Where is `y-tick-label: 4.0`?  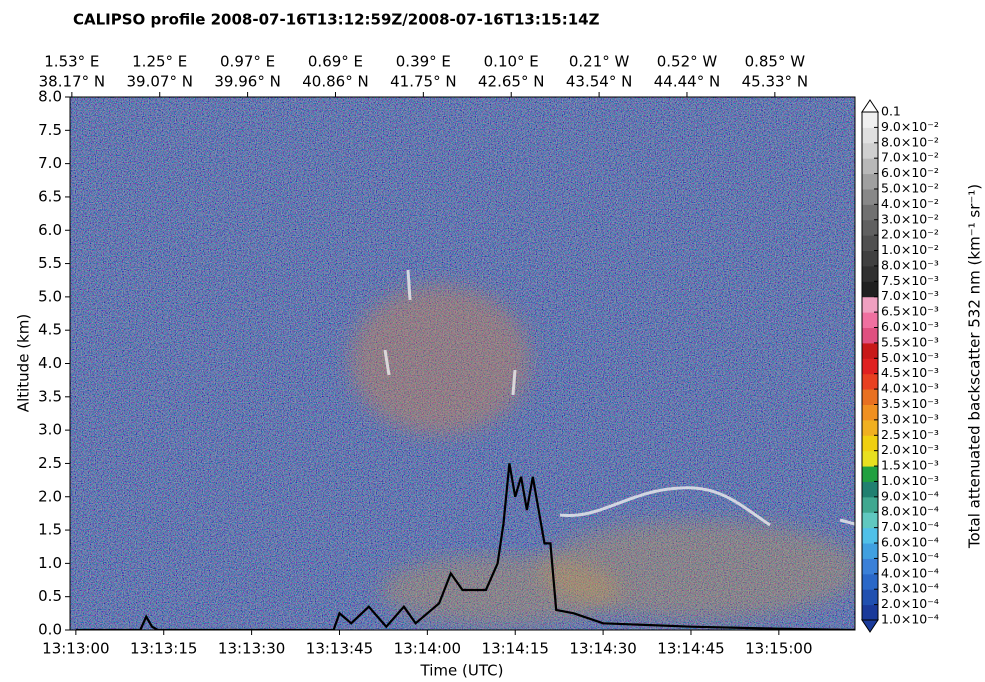
y-tick-label: 4.0 is located at coordinates (50, 363).